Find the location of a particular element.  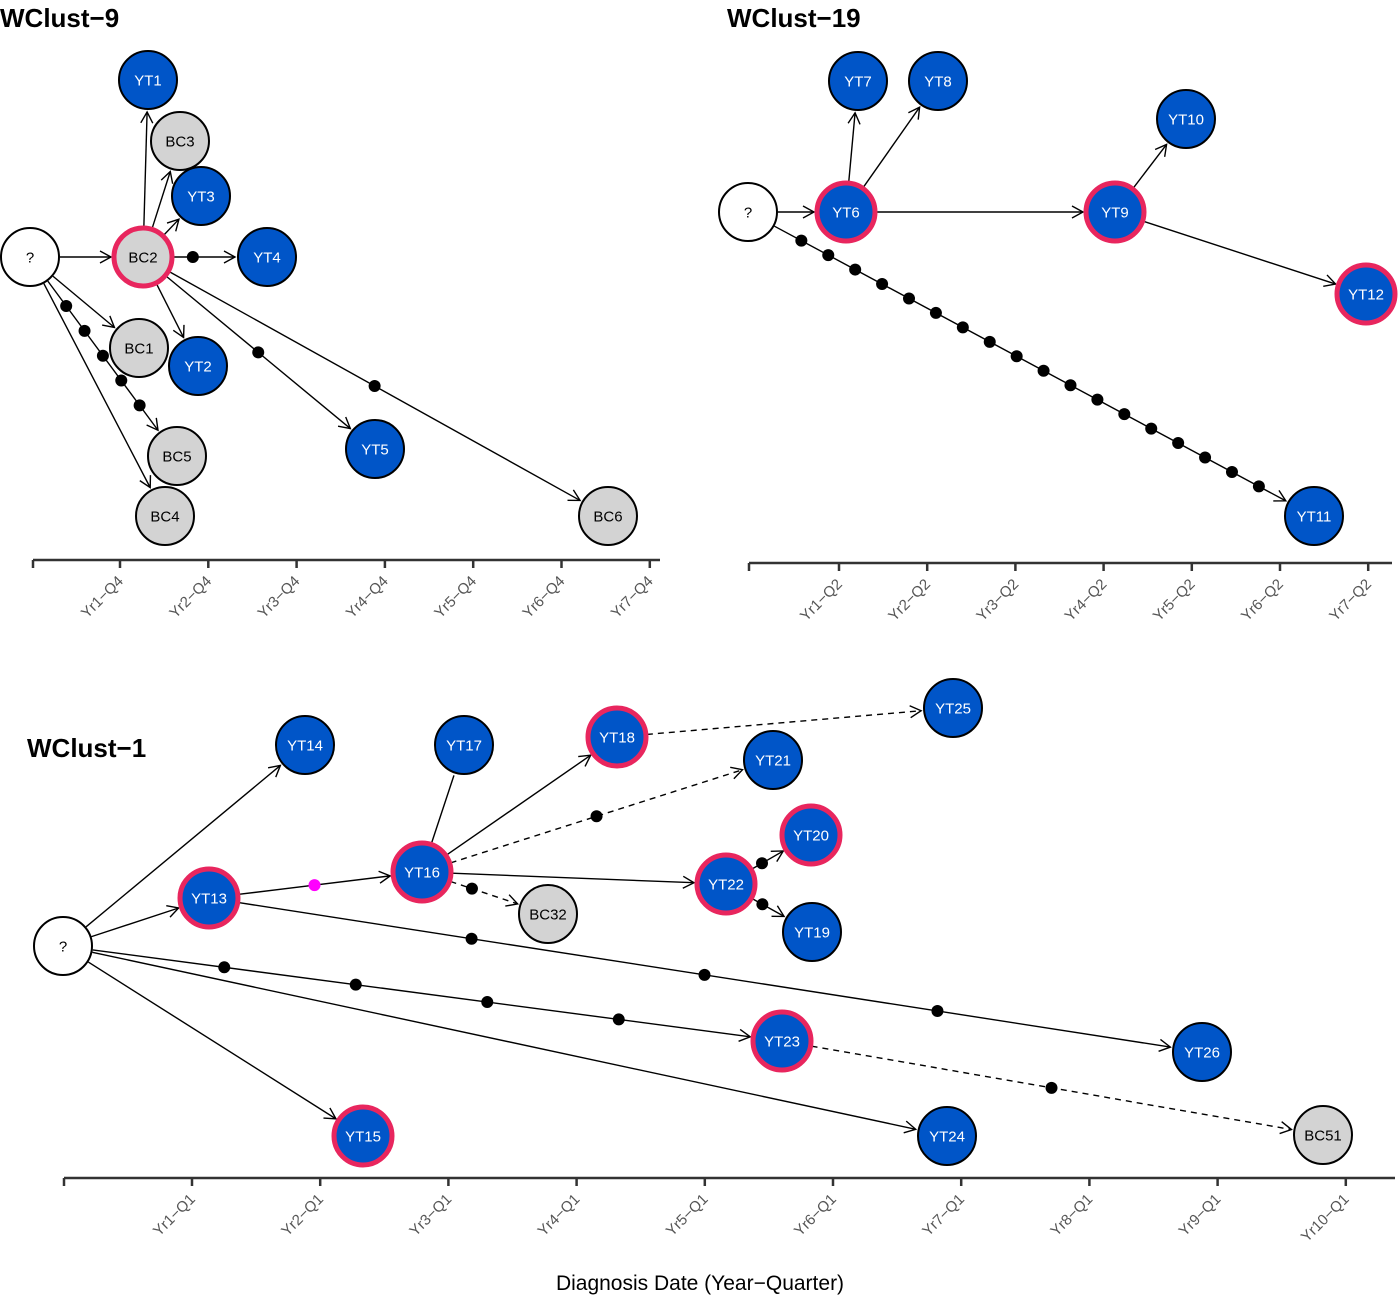

tick-label: Yr1−Q1 is located at coordinates (174, 1215).